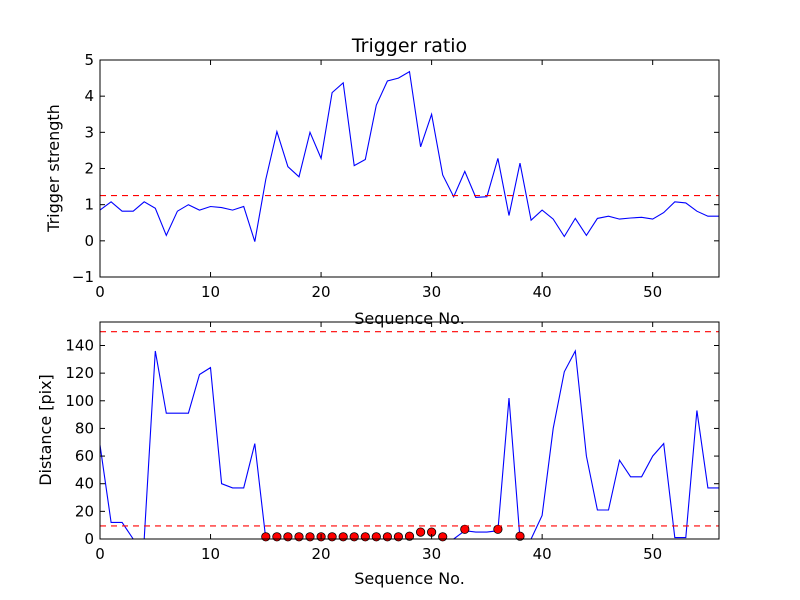  Describe the element at coordinates (79, 373) in the screenshot. I see `y-tick-label: 120` at that location.